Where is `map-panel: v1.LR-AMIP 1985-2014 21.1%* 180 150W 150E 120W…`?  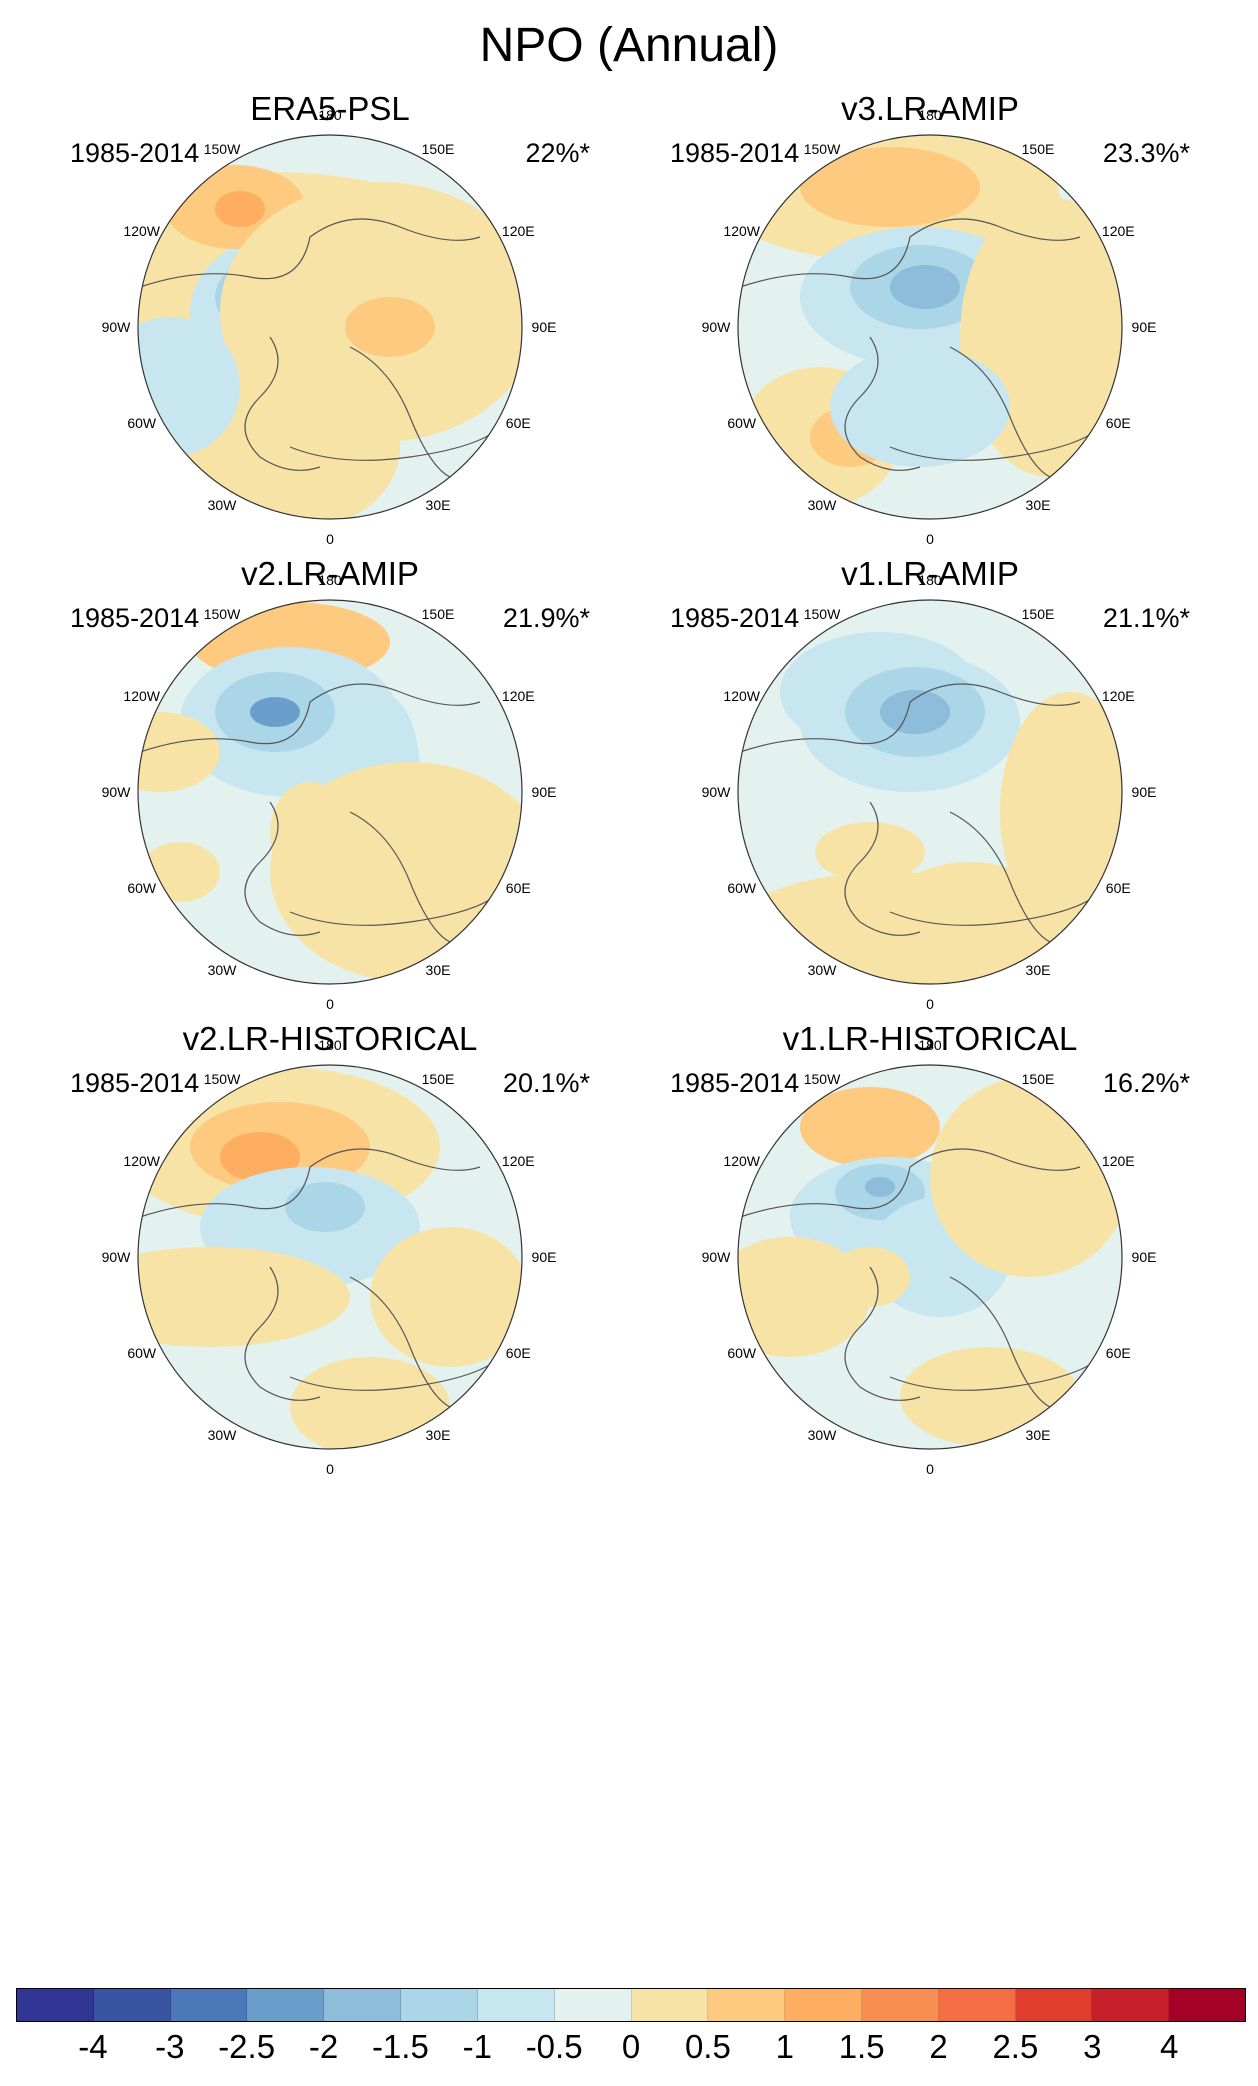 map-panel: v1.LR-AMIP 1985-2014 21.1%* 180 150W 150E 120W… is located at coordinates (930, 865).